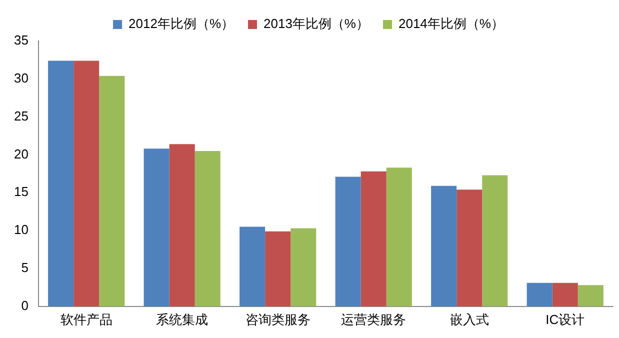  Describe the element at coordinates (316, 24) in the screenshot. I see `legend-label: 2013年比例（%）` at that location.